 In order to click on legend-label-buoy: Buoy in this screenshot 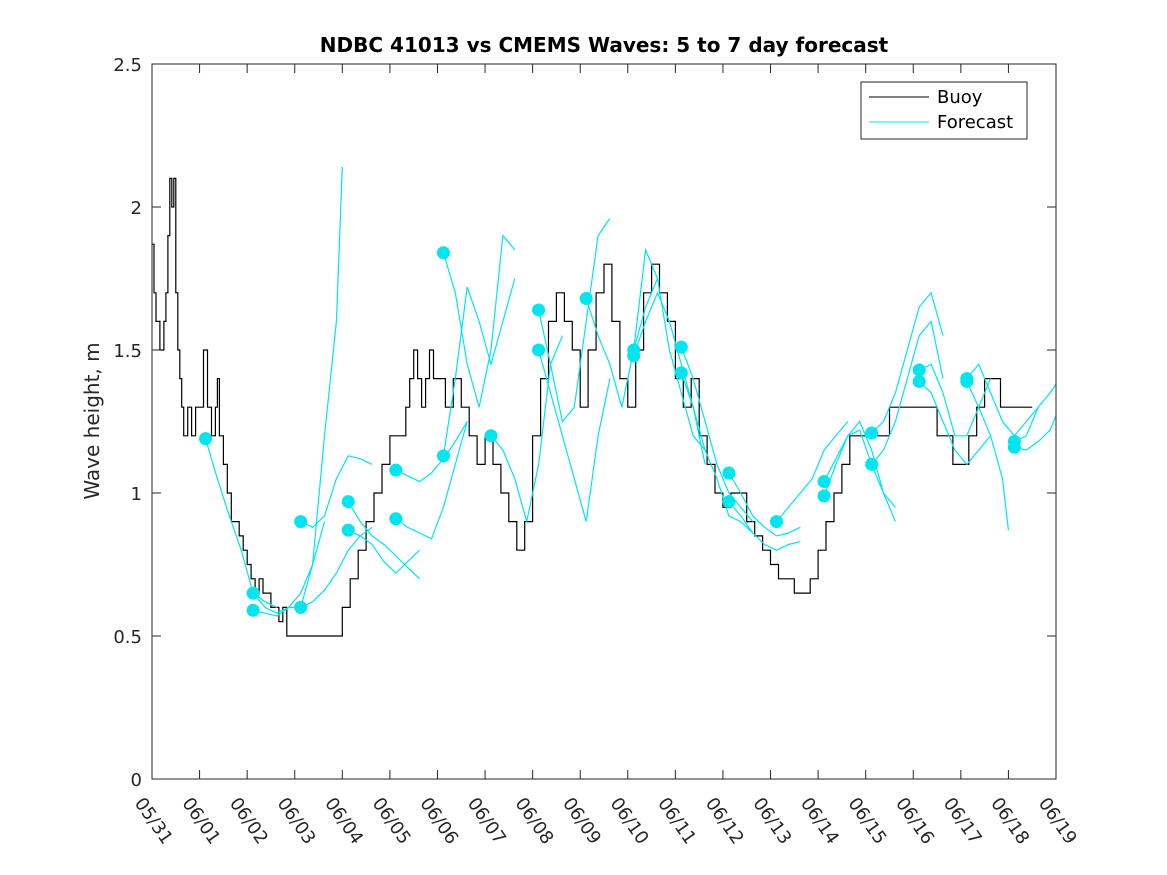, I will do `click(960, 97)`.